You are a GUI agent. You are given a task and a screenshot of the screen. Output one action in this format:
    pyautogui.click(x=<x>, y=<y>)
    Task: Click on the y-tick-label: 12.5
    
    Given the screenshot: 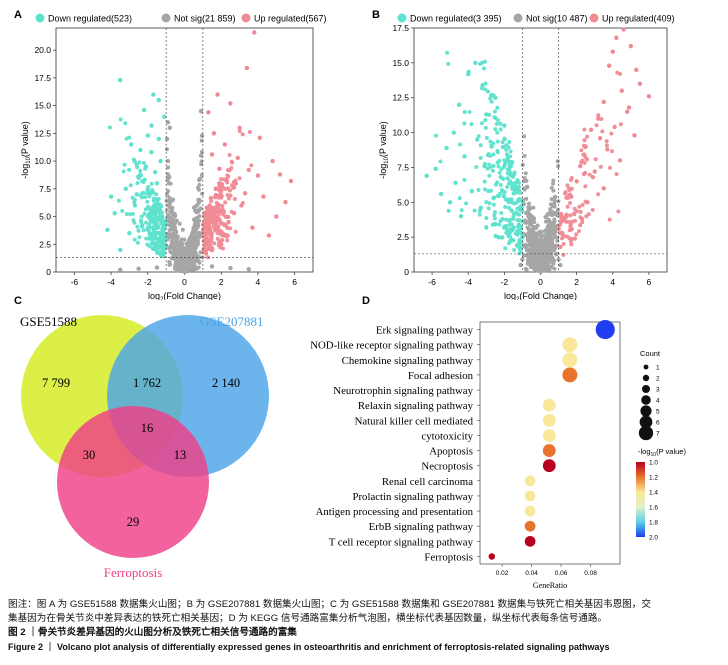 What is the action you would take?
    pyautogui.click(x=42, y=133)
    